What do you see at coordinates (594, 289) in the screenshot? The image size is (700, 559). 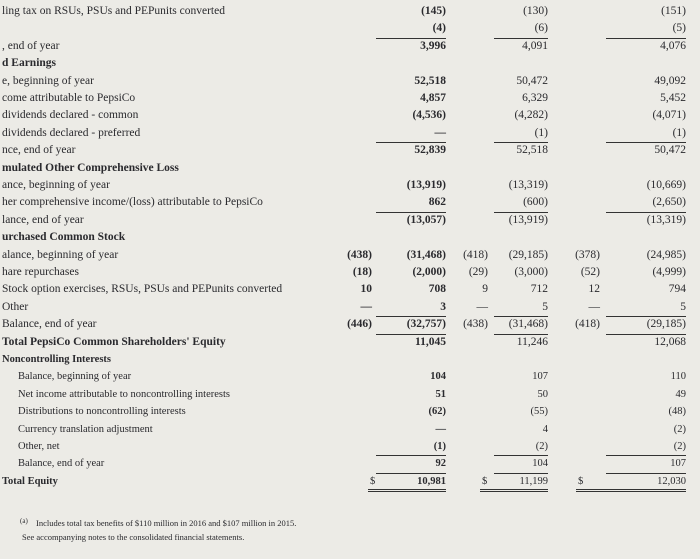 I see `cell: 12` at bounding box center [594, 289].